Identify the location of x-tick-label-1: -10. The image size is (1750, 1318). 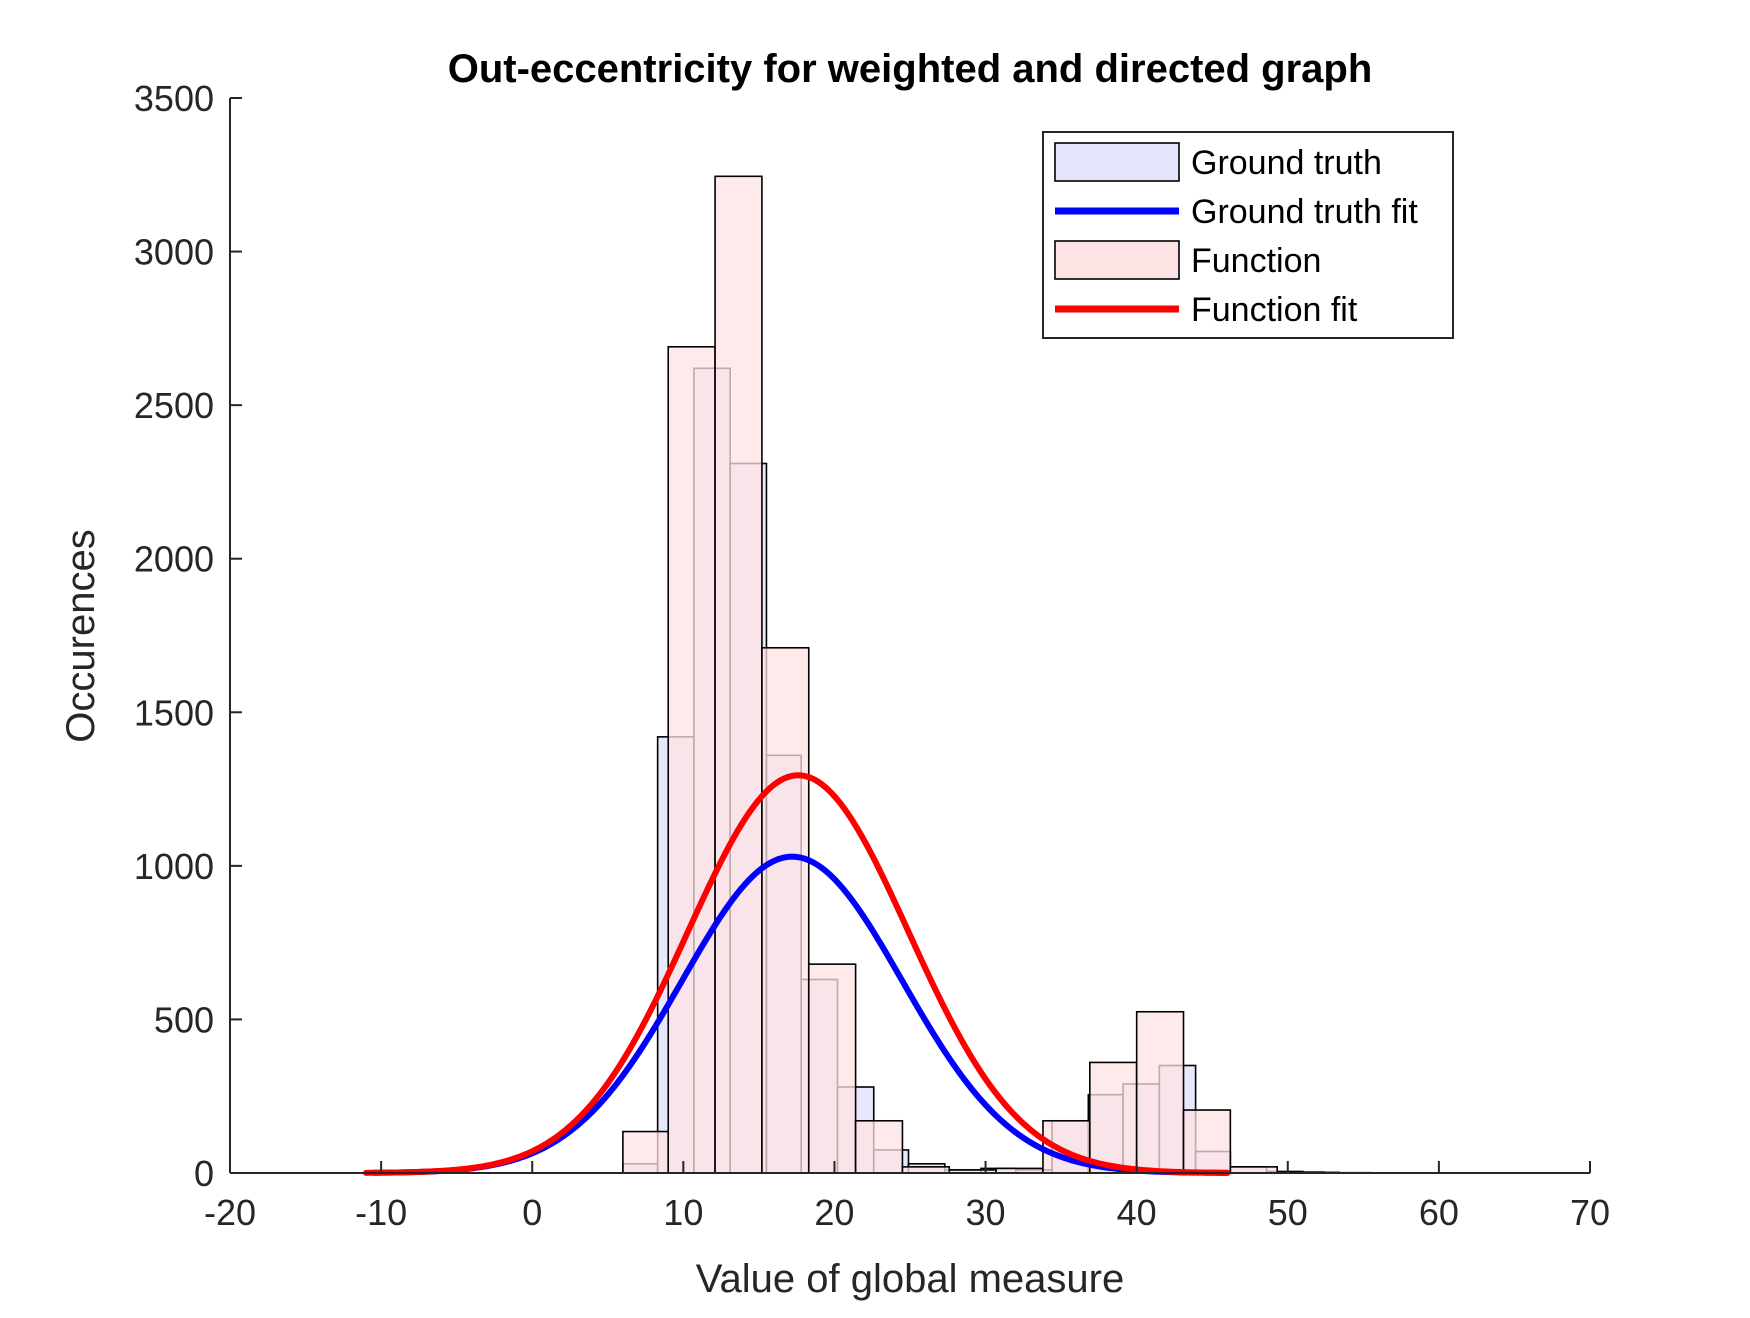
(381, 1212).